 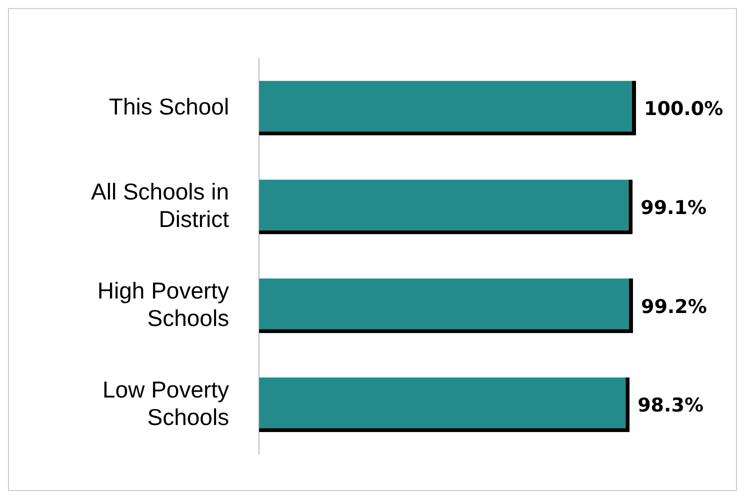 What do you see at coordinates (671, 405) in the screenshot?
I see `data-label: 98.3%` at bounding box center [671, 405].